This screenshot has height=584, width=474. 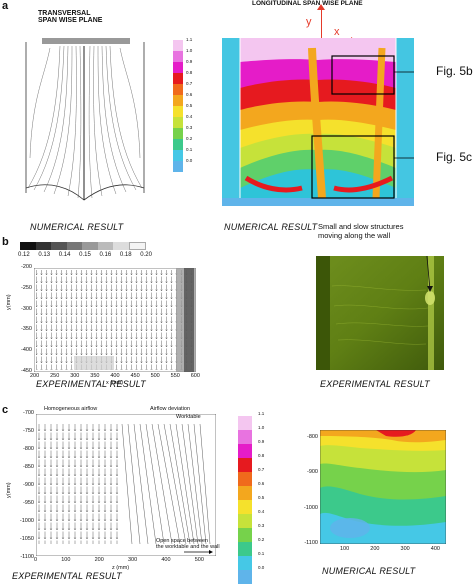 What do you see at coordinates (126, 485) in the screenshot?
I see `vector-field-c` at bounding box center [126, 485].